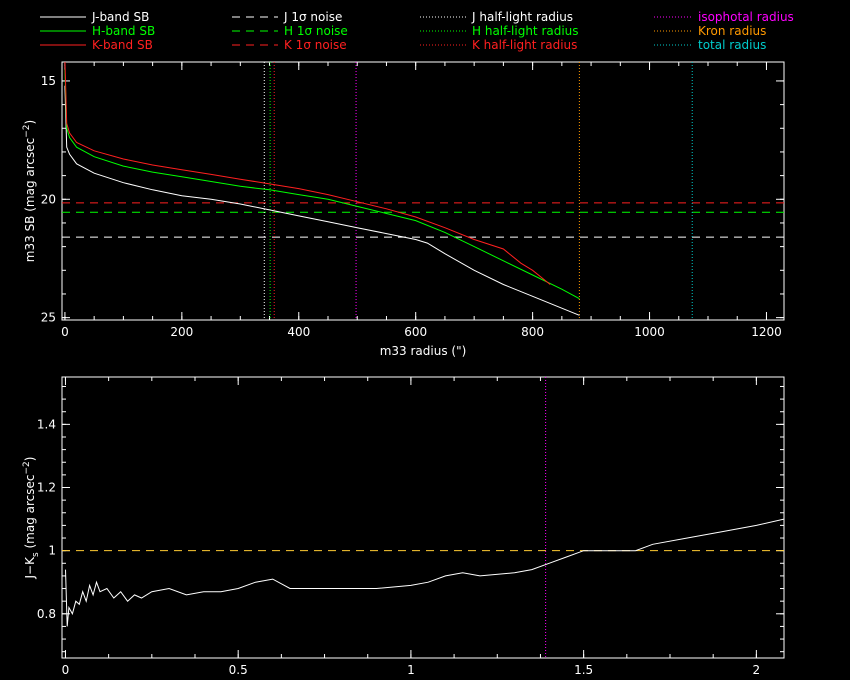 The height and width of the screenshot is (680, 850). What do you see at coordinates (30, 568) in the screenshot?
I see `y-axis-label-text: J−K` at bounding box center [30, 568].